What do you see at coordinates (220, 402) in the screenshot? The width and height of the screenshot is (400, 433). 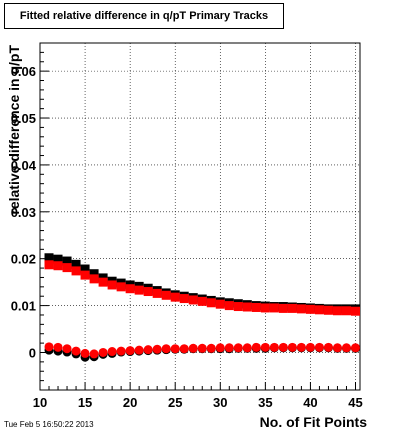 I see `x-tick-label: 30` at bounding box center [220, 402].